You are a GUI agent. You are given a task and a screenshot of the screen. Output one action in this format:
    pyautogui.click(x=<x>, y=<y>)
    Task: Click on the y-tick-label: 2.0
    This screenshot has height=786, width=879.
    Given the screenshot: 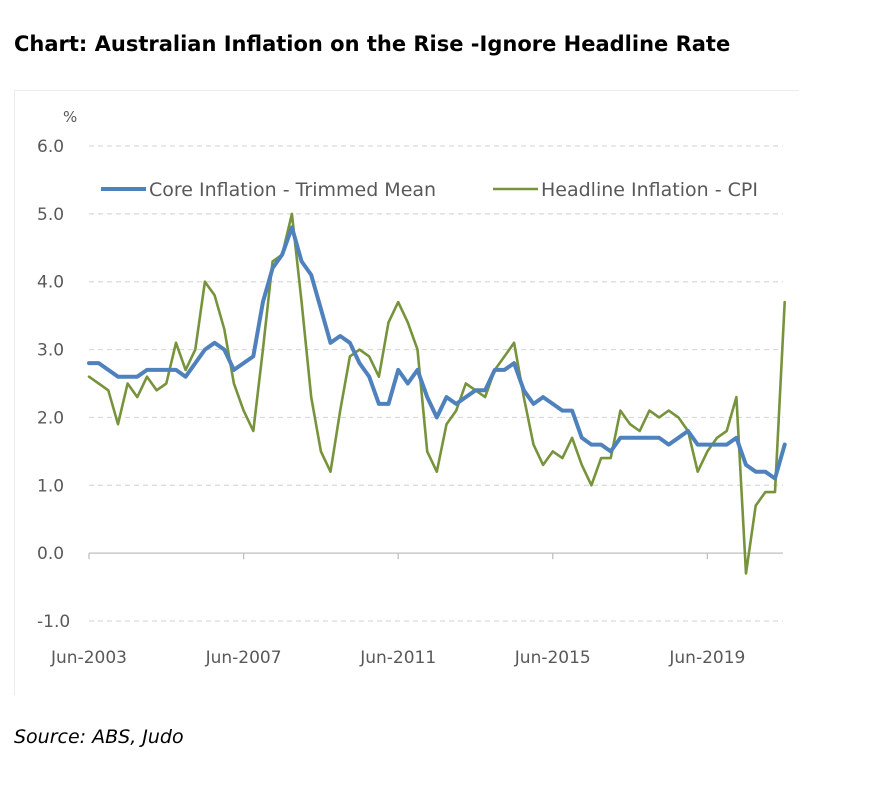 What is the action you would take?
    pyautogui.click(x=50, y=418)
    